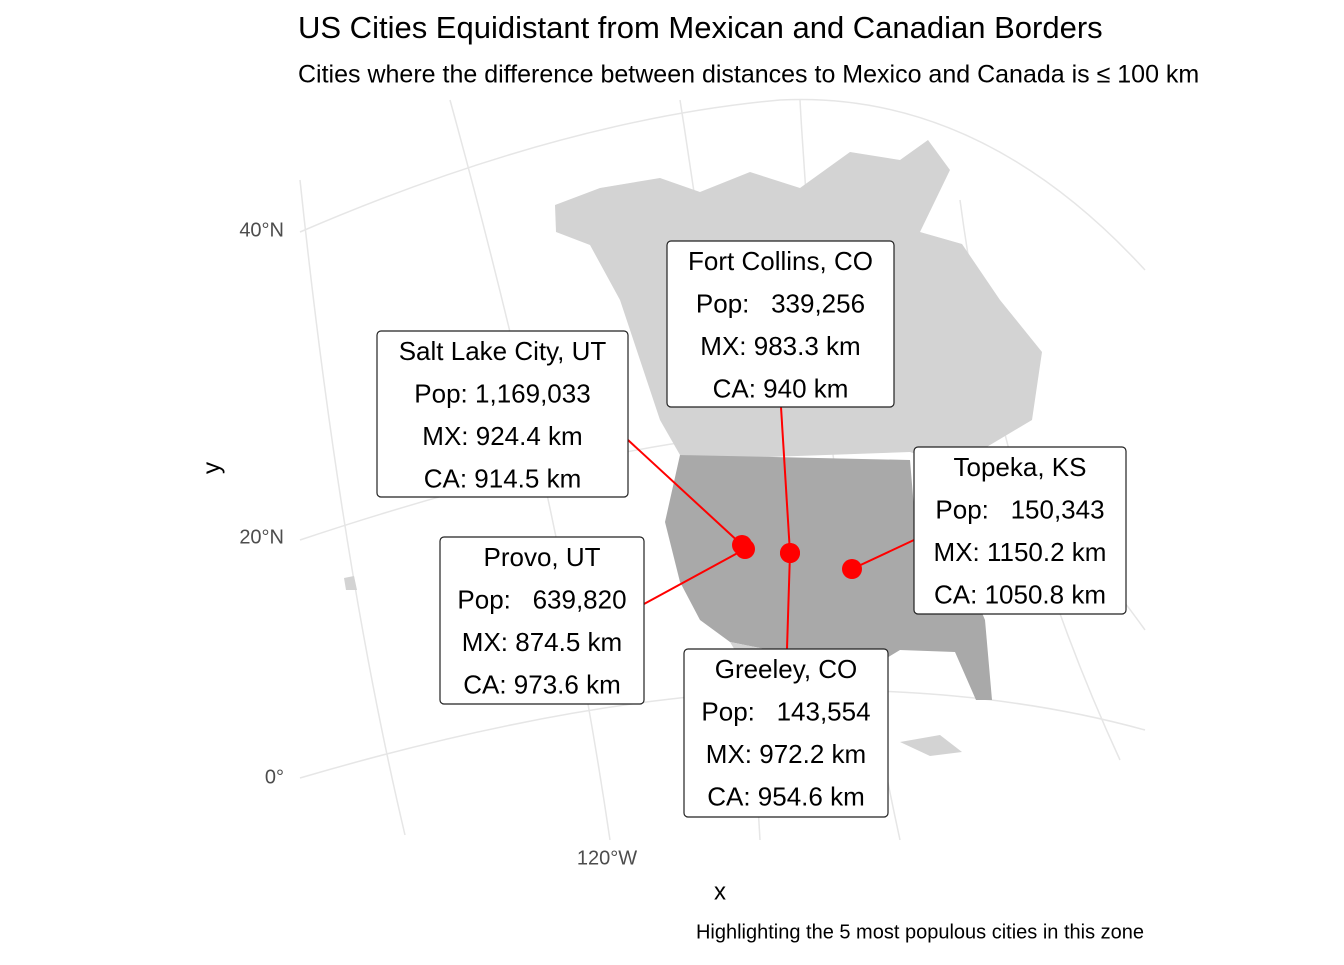 The width and height of the screenshot is (1344, 965). What do you see at coordinates (1020, 552) in the screenshot?
I see `city-mx: MX: 1150.2 km` at bounding box center [1020, 552].